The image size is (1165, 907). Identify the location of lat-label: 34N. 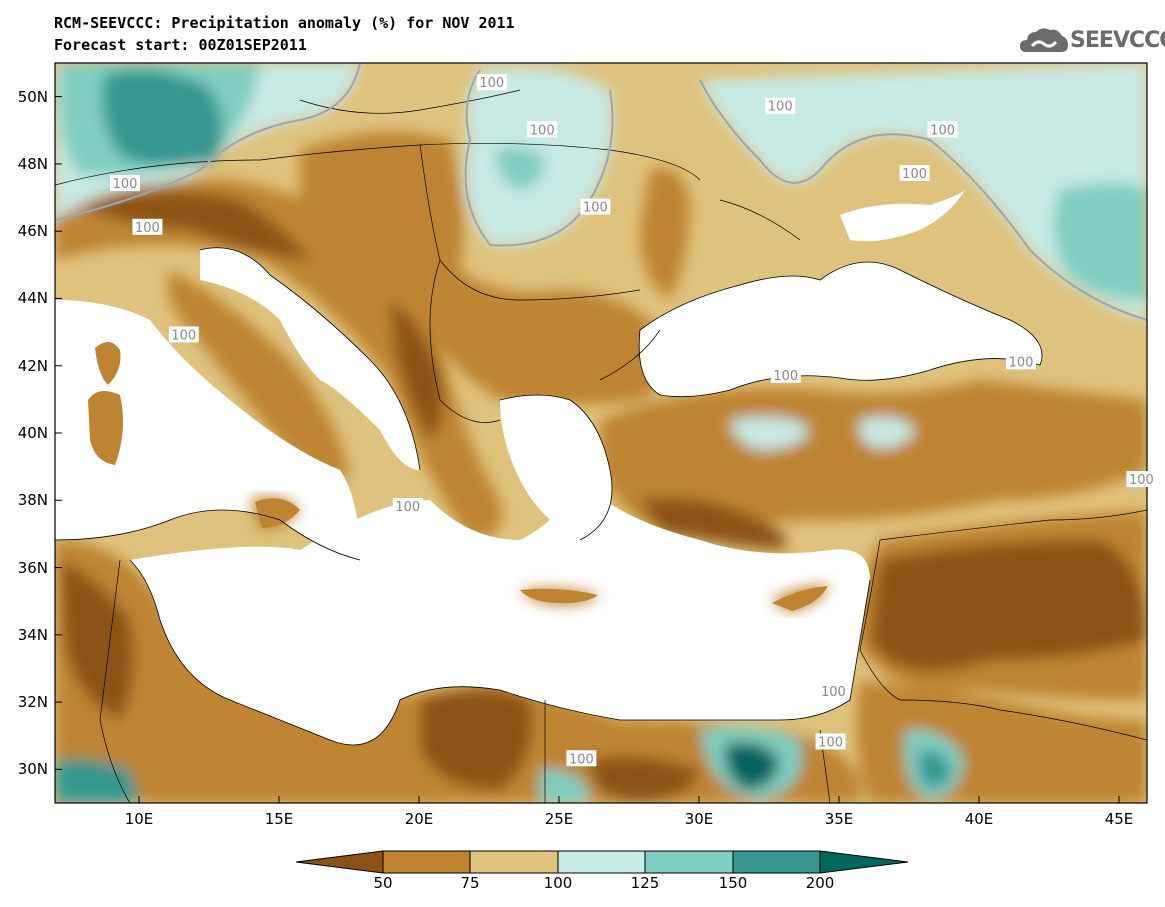
(32, 634).